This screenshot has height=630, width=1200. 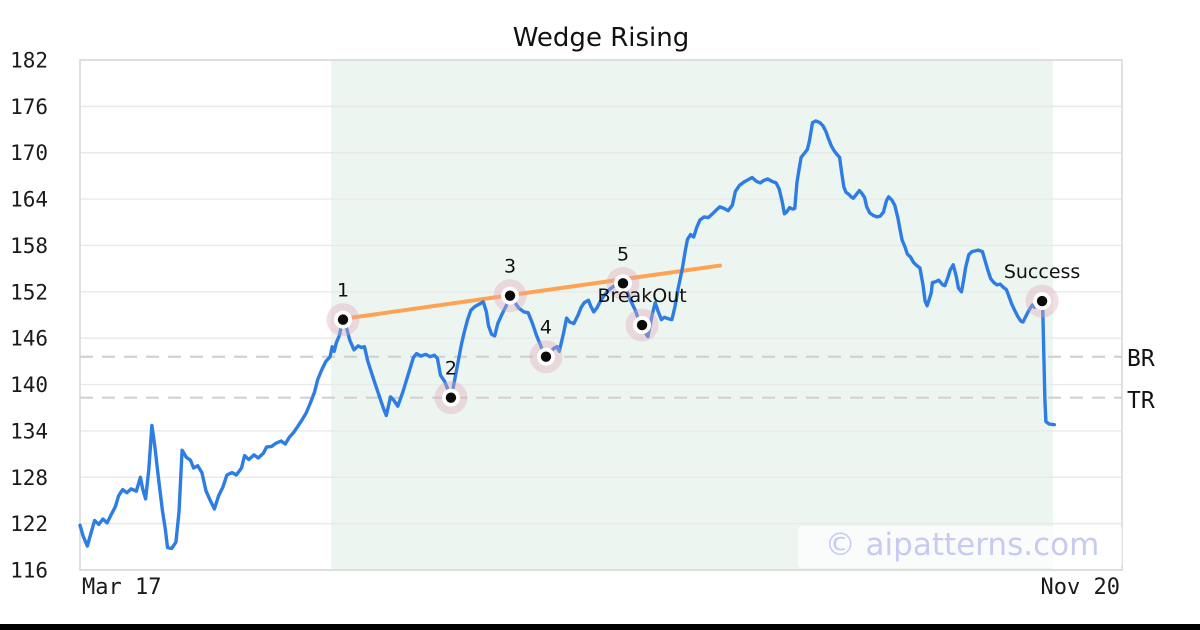 I want to click on y-tick-label-116: 116, so click(x=29, y=571).